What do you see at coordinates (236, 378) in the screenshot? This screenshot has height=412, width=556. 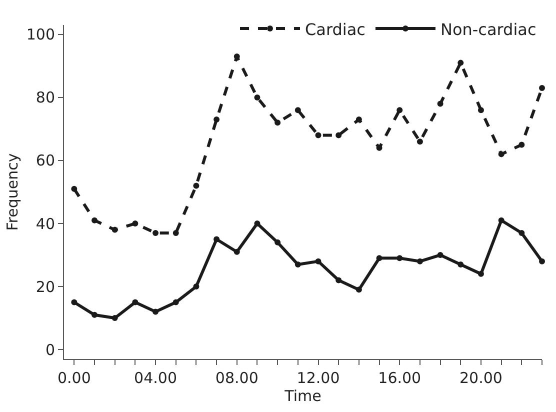 I see `x-tick-label: 08.00` at bounding box center [236, 378].